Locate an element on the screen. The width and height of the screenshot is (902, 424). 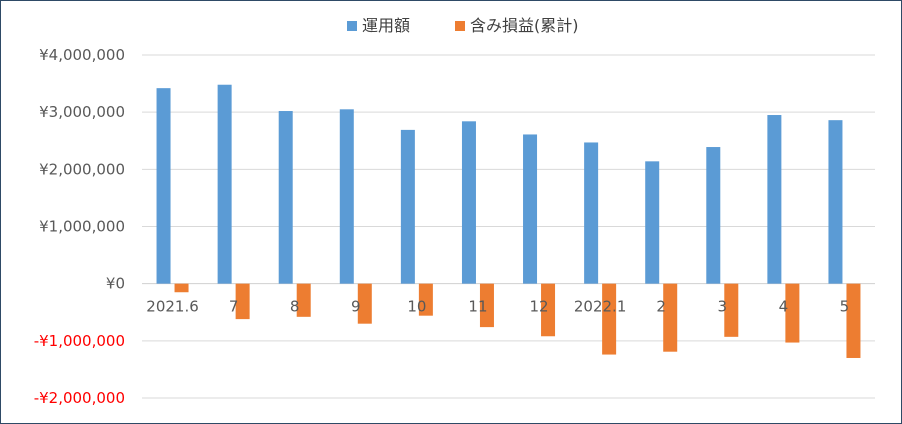
y-tick-label: ¥0 is located at coordinates (115, 284).